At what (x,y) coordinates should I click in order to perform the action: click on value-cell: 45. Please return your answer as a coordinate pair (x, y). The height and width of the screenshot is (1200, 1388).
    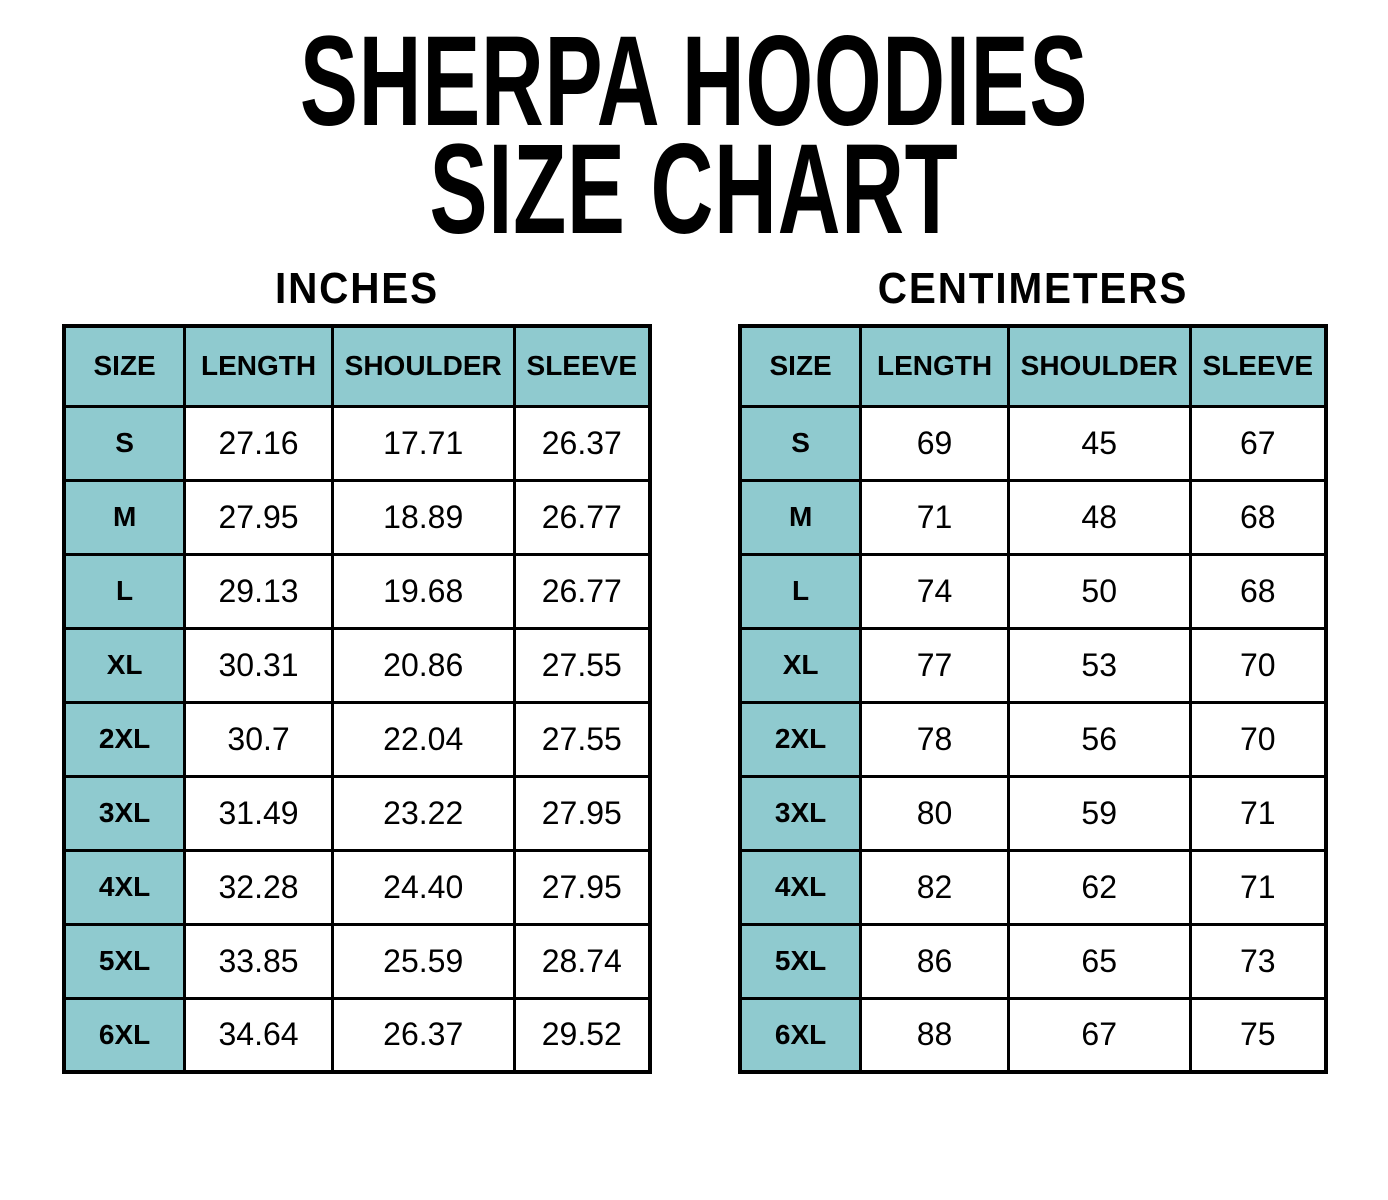
    Looking at the image, I should click on (1099, 443).